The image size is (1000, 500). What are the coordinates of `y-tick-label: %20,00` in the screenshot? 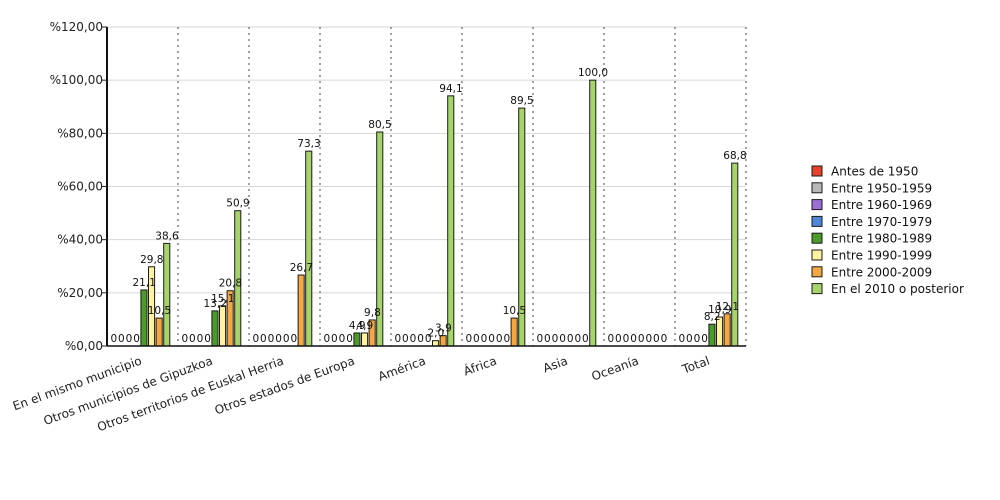 It's located at (80, 293).